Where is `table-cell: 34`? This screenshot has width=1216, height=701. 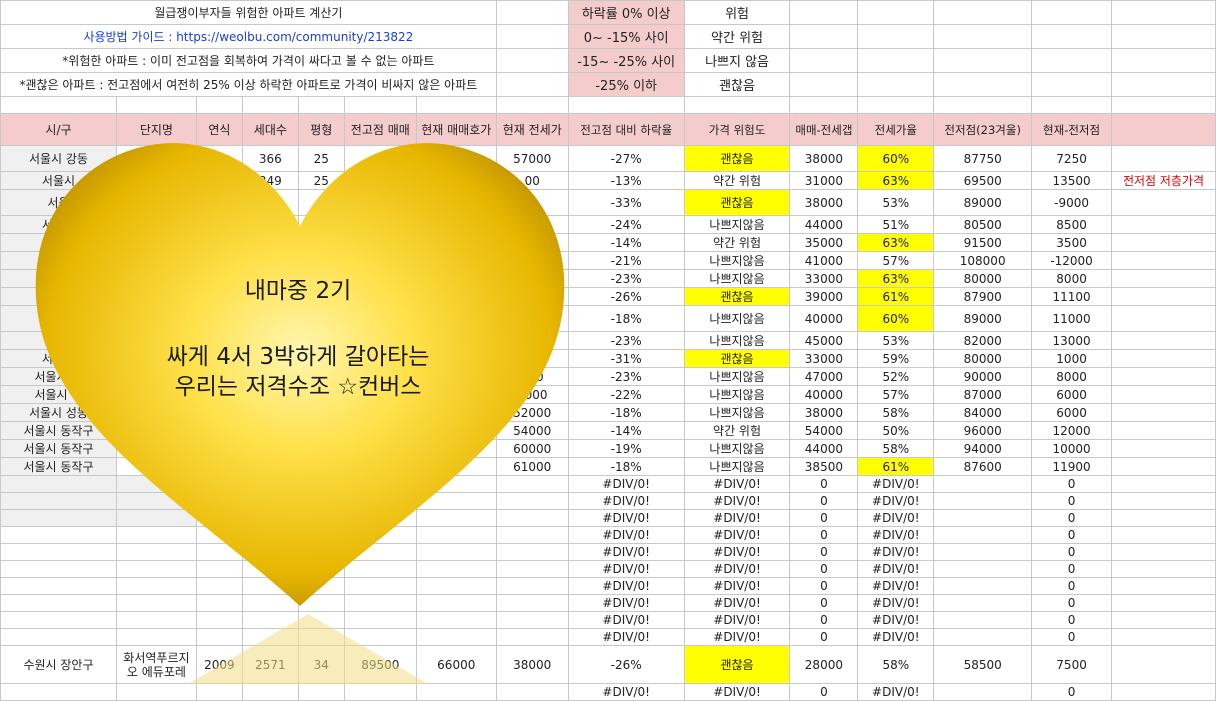
table-cell: 34 is located at coordinates (321, 664).